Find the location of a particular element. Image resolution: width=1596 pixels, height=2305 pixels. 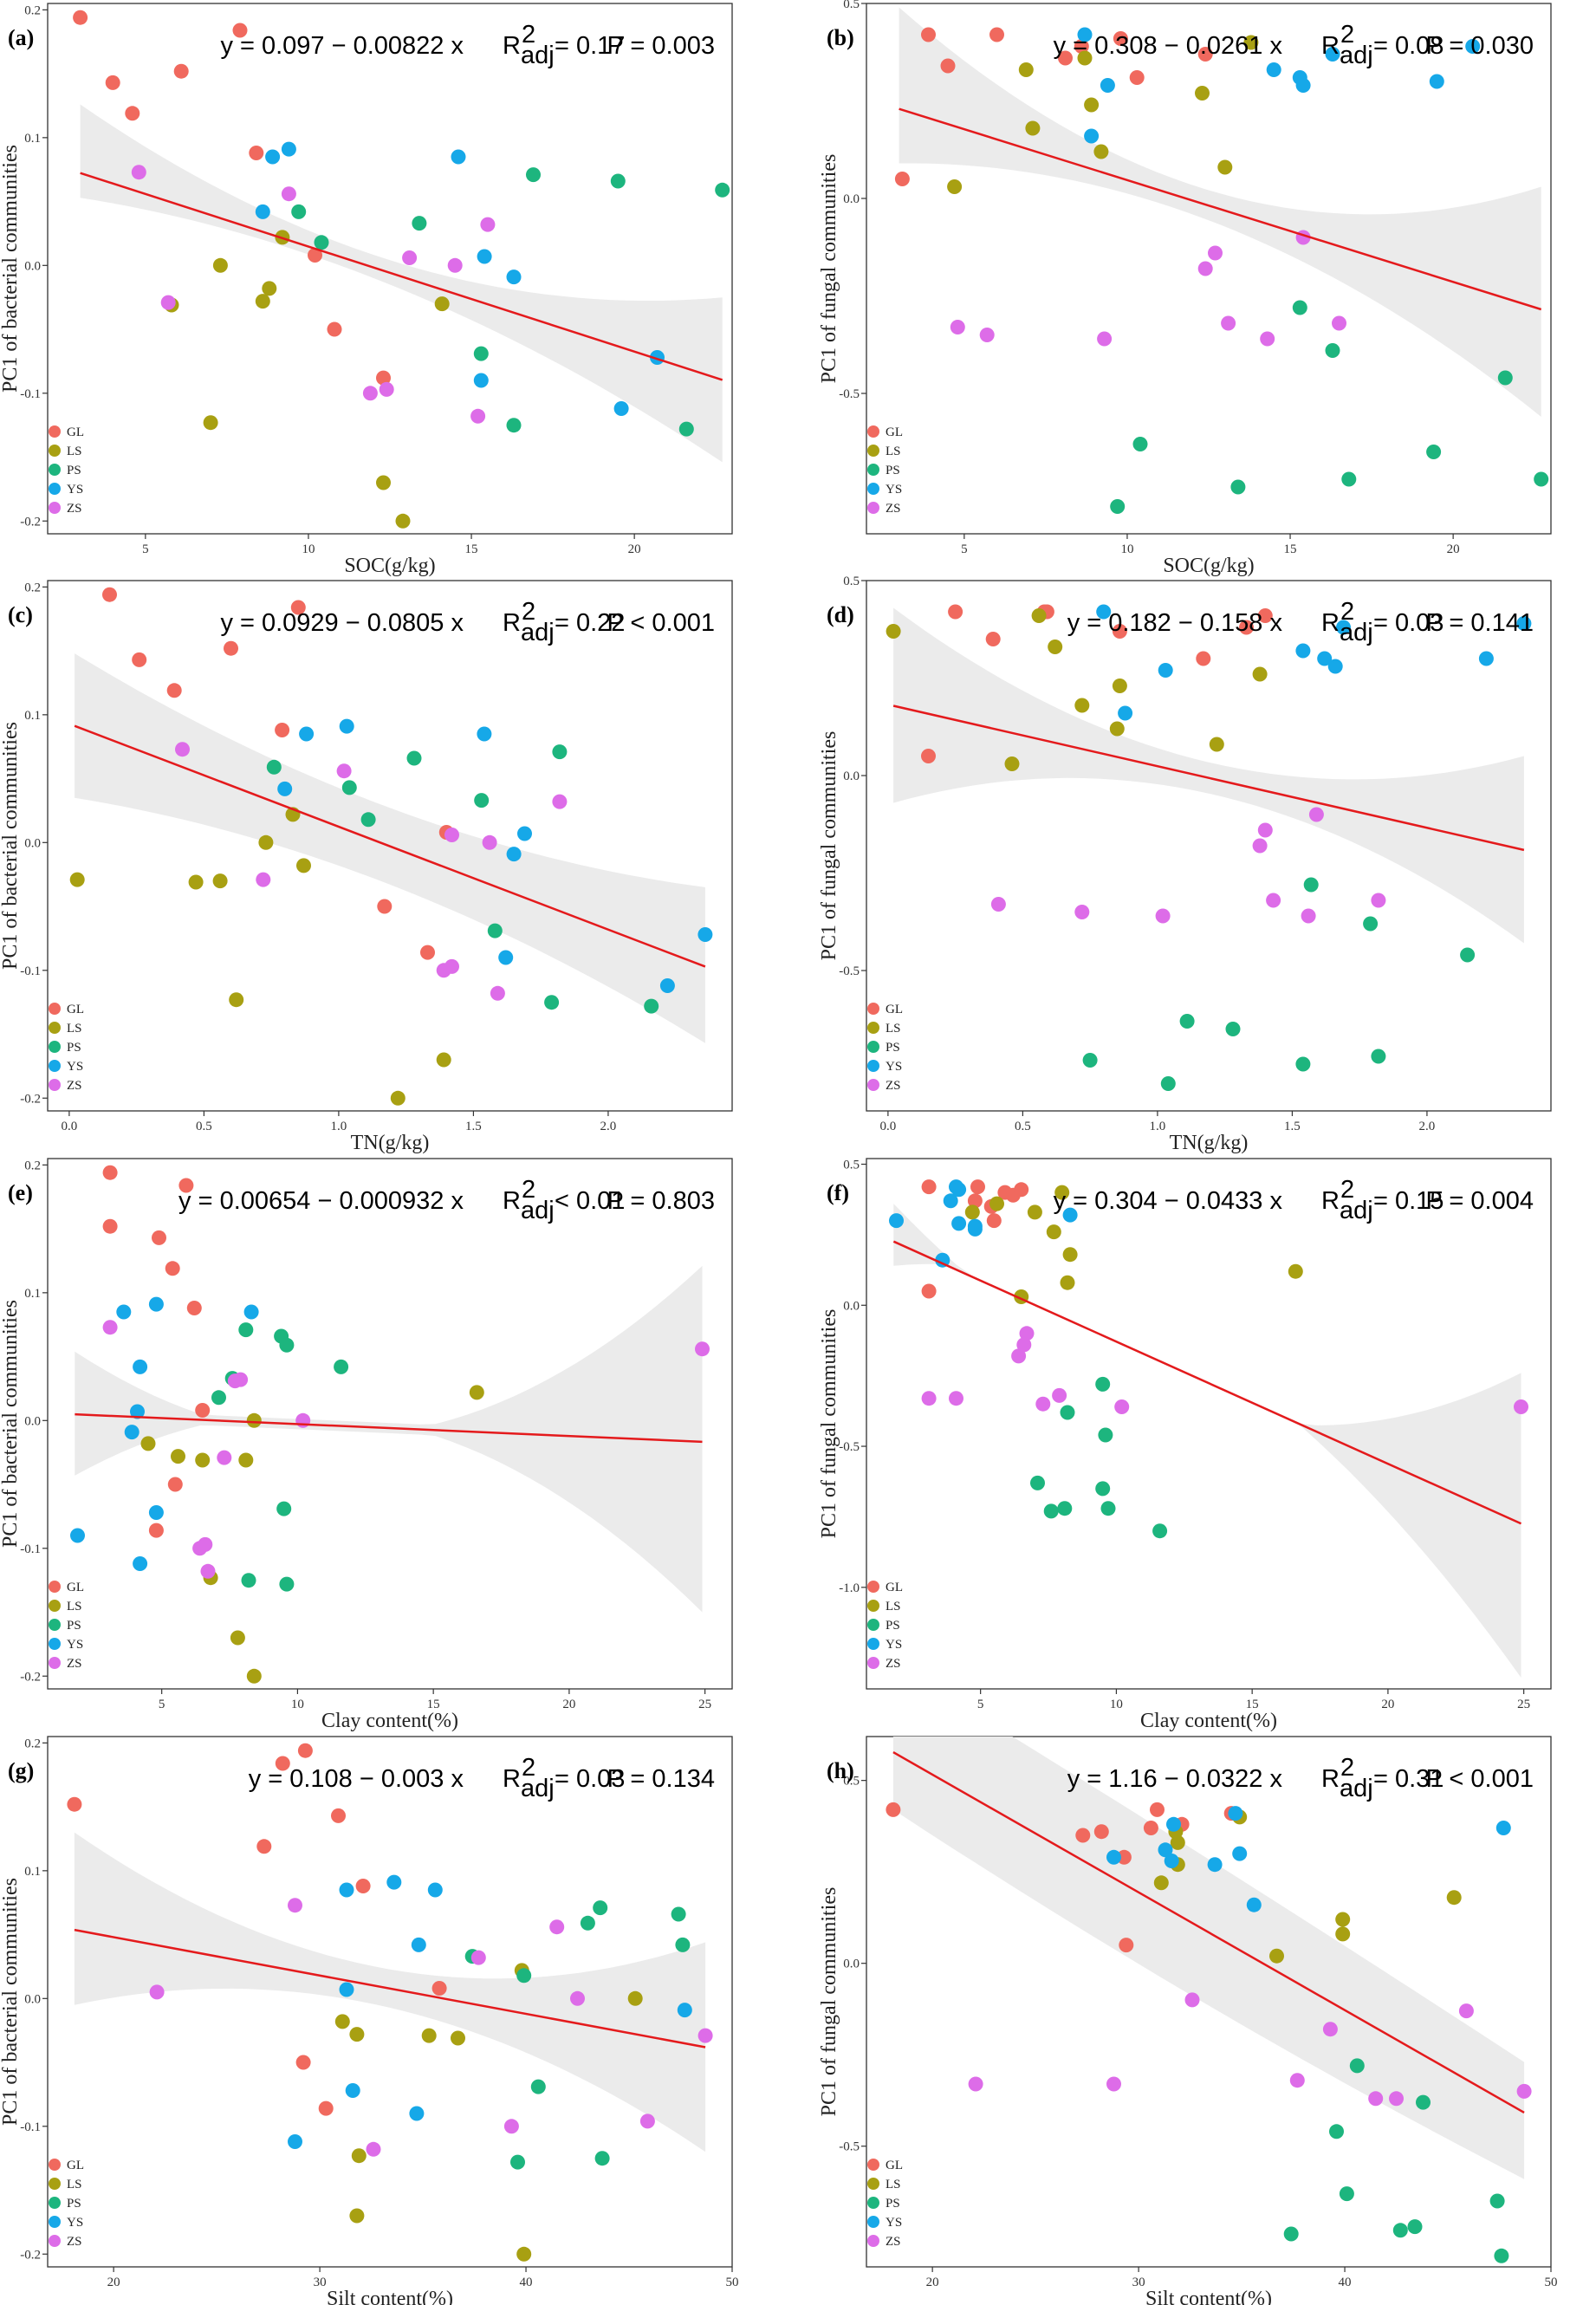

y-tick-label: 0.2 is located at coordinates (32, 587).